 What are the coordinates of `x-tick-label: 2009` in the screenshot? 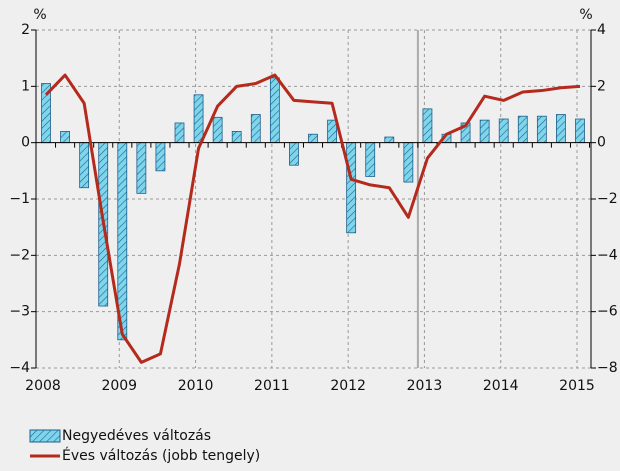 It's located at (119, 386).